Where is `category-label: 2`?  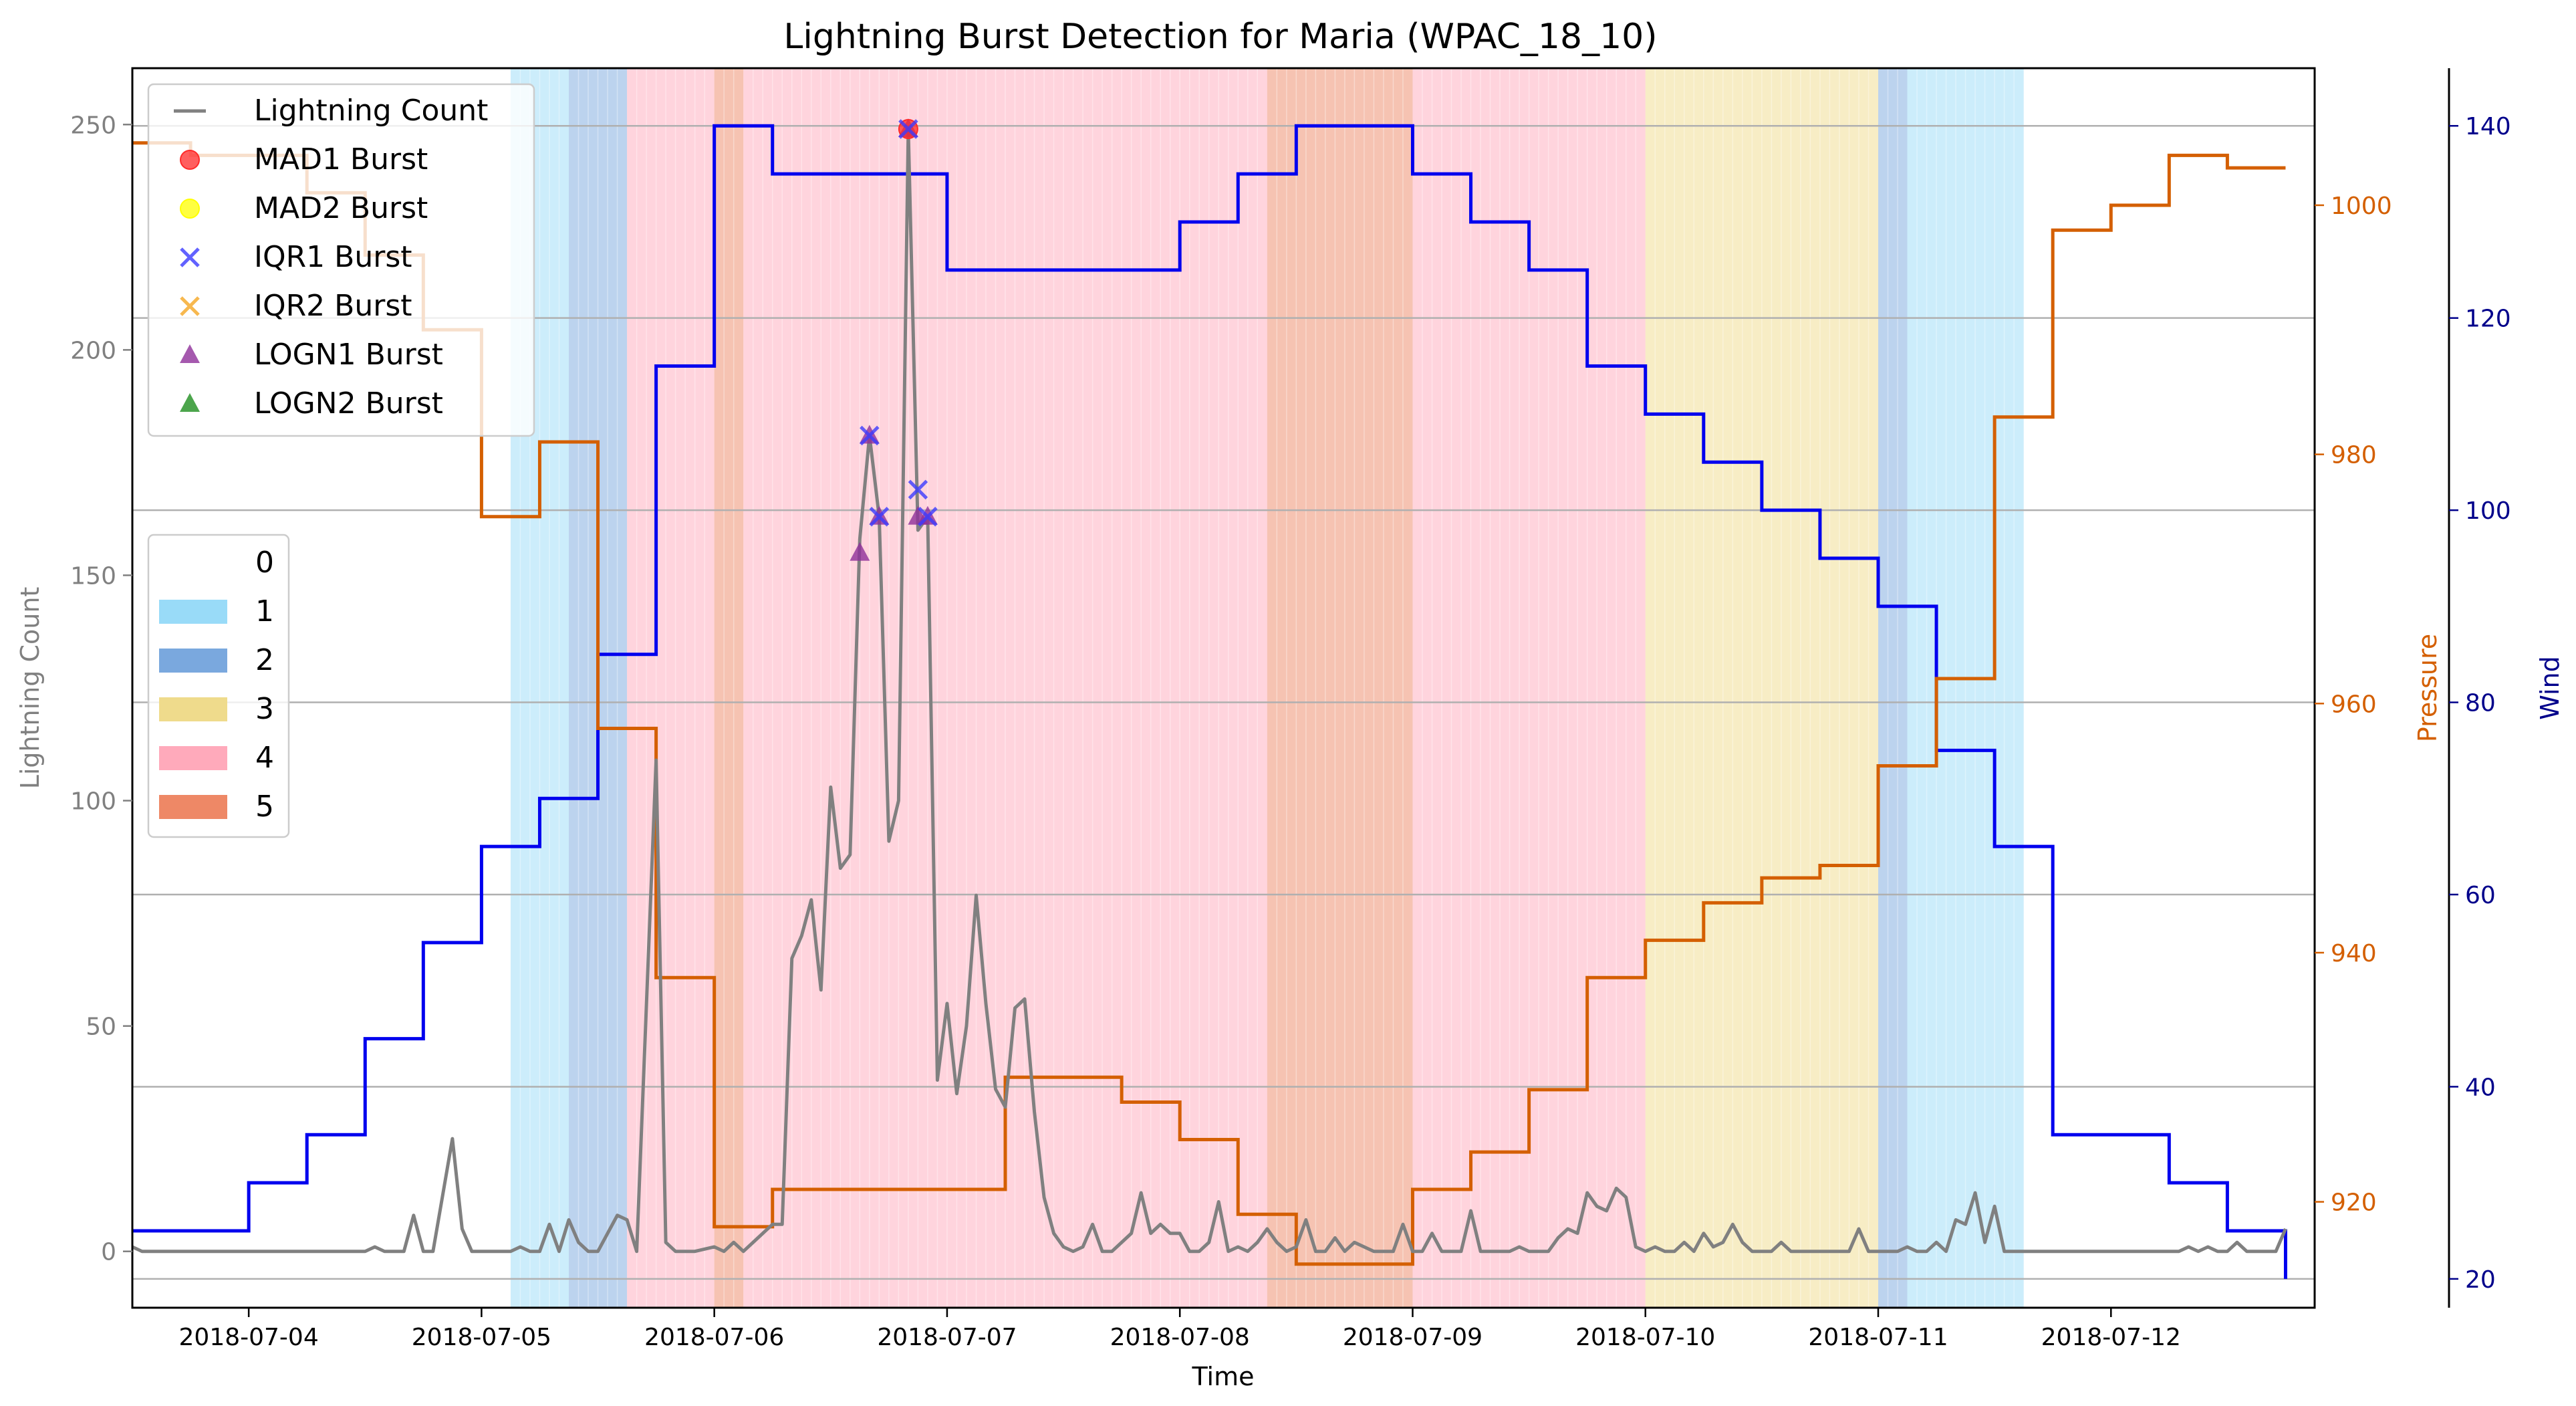
category-label: 2 is located at coordinates (264, 660).